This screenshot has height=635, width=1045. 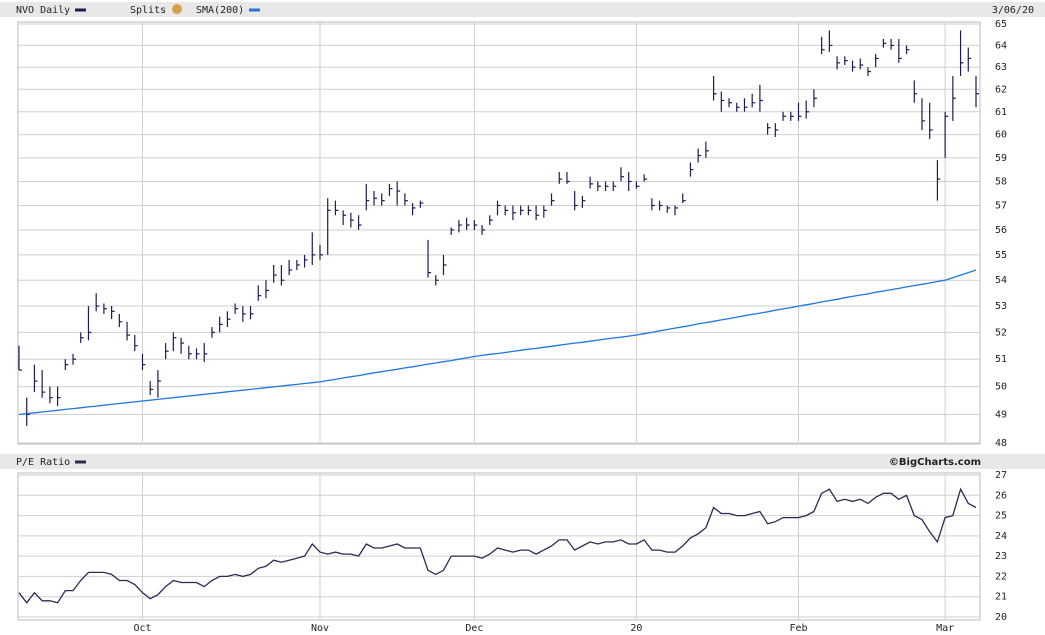 I want to click on y-tick-label: 51, so click(x=1001, y=359).